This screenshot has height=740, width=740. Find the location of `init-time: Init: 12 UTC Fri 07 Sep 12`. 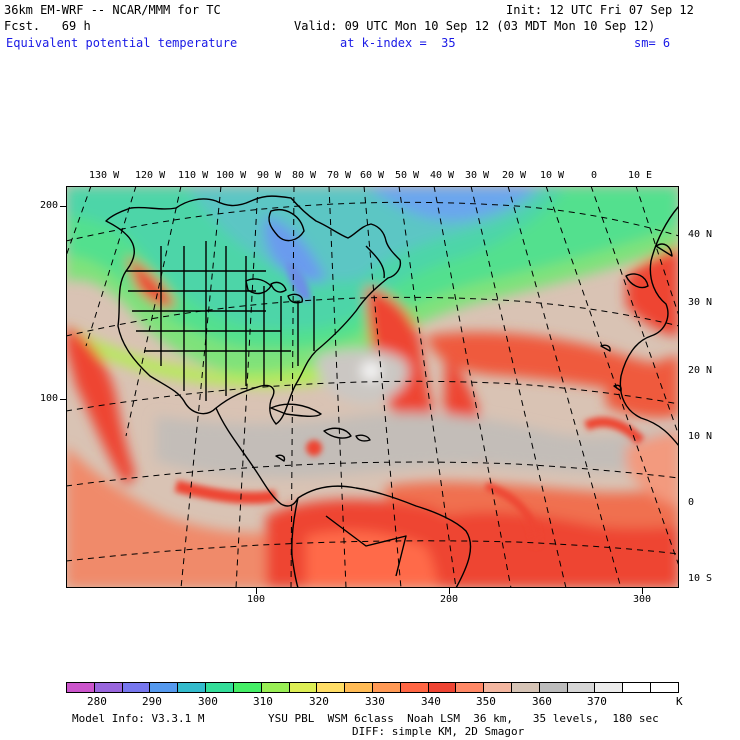

init-time: Init: 12 UTC Fri 07 Sep 12 is located at coordinates (600, 10).